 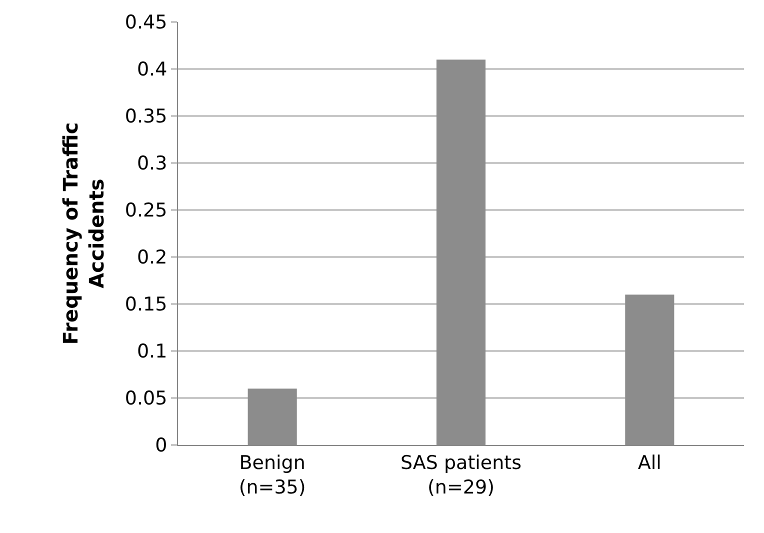 What do you see at coordinates (146, 211) in the screenshot?
I see `y-tick-label: 0.25` at bounding box center [146, 211].